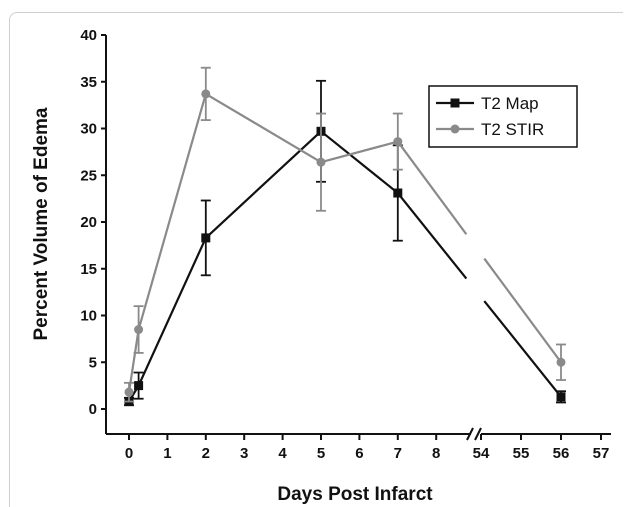  Describe the element at coordinates (561, 453) in the screenshot. I see `x-tick-label: 56` at that location.